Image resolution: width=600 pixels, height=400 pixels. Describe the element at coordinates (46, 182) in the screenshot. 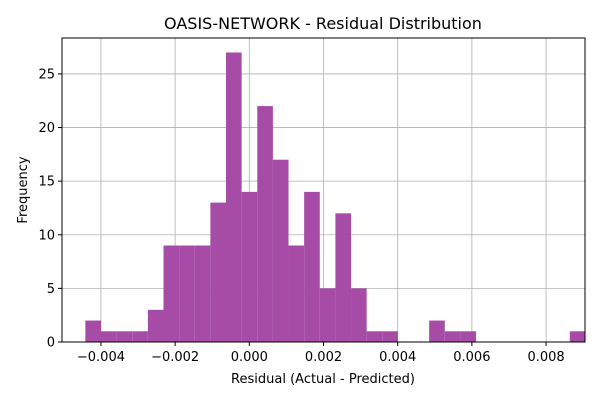

I see `y-tick-label: 15` at that location.